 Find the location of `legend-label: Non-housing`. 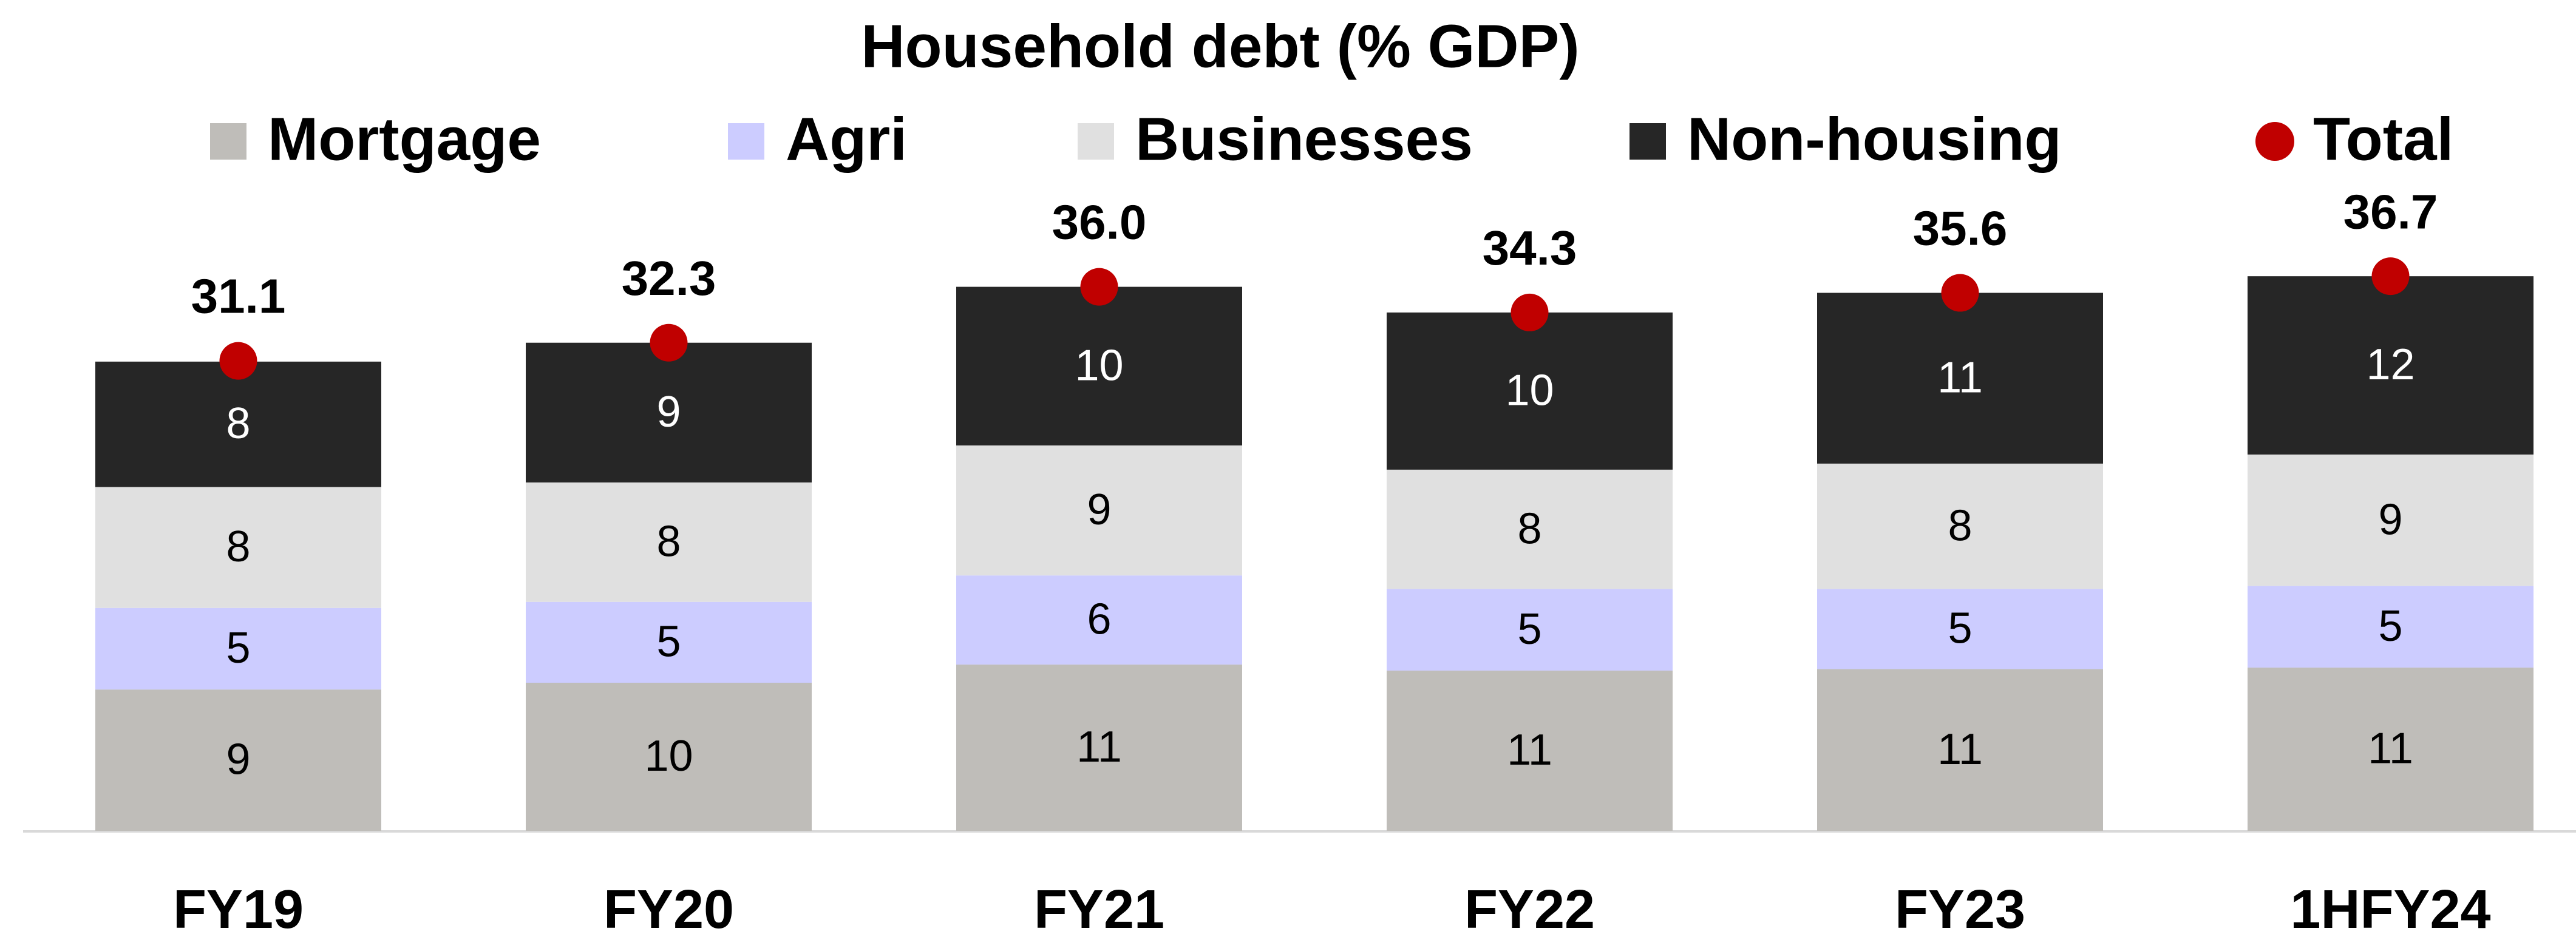

legend-label: Non-housing is located at coordinates (1874, 139).